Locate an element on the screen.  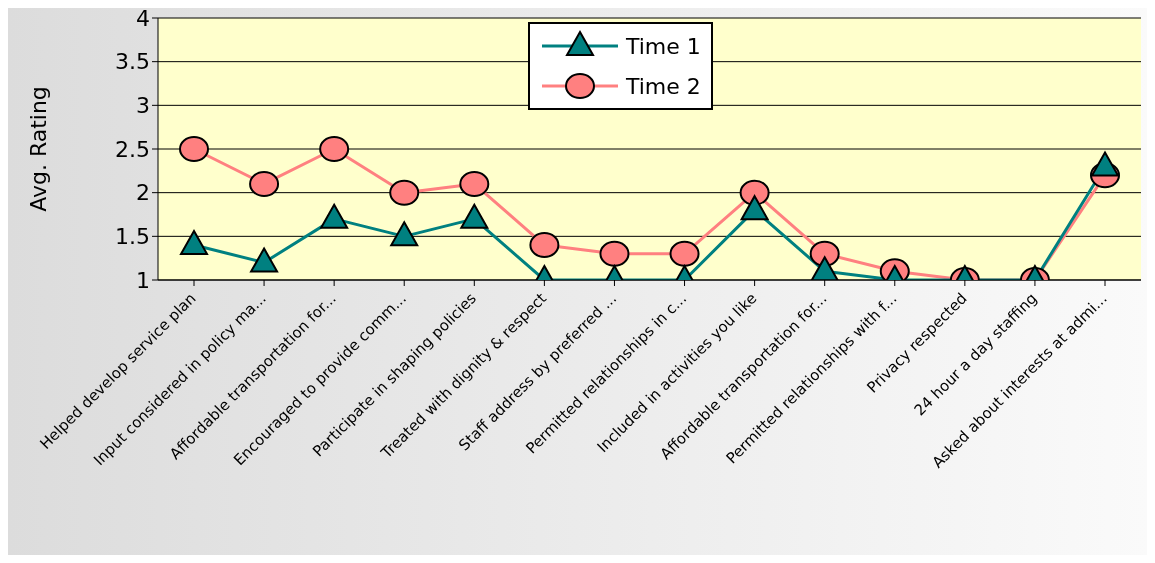
y-tick-label: 3 is located at coordinates (143, 106).